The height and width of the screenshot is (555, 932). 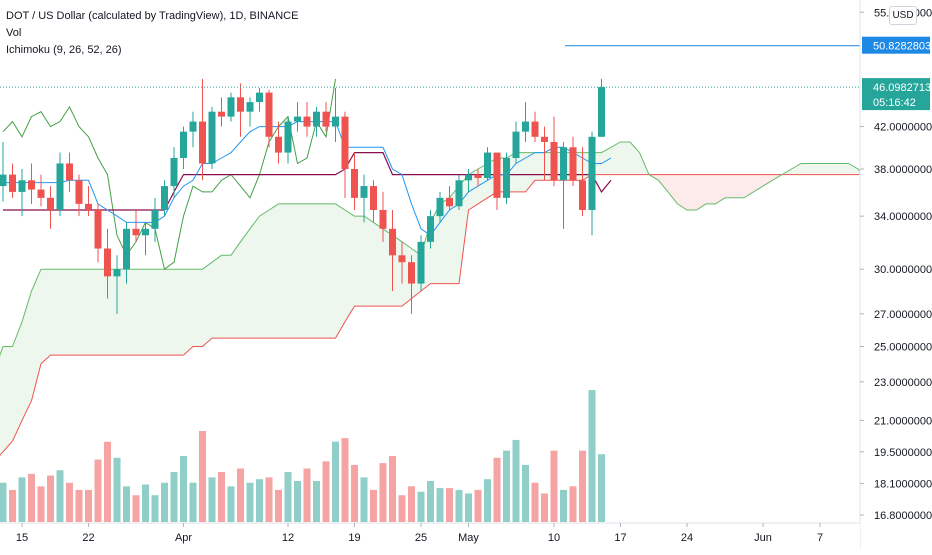 I want to click on last-price-badge, so click(x=896, y=94).